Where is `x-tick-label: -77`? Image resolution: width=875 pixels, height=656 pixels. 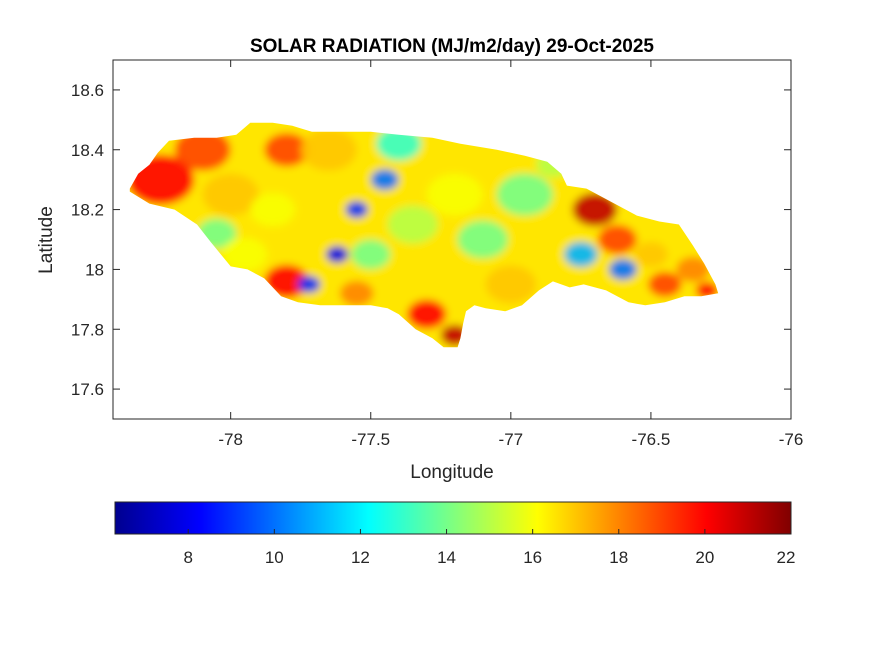
x-tick-label: -77 is located at coordinates (511, 439).